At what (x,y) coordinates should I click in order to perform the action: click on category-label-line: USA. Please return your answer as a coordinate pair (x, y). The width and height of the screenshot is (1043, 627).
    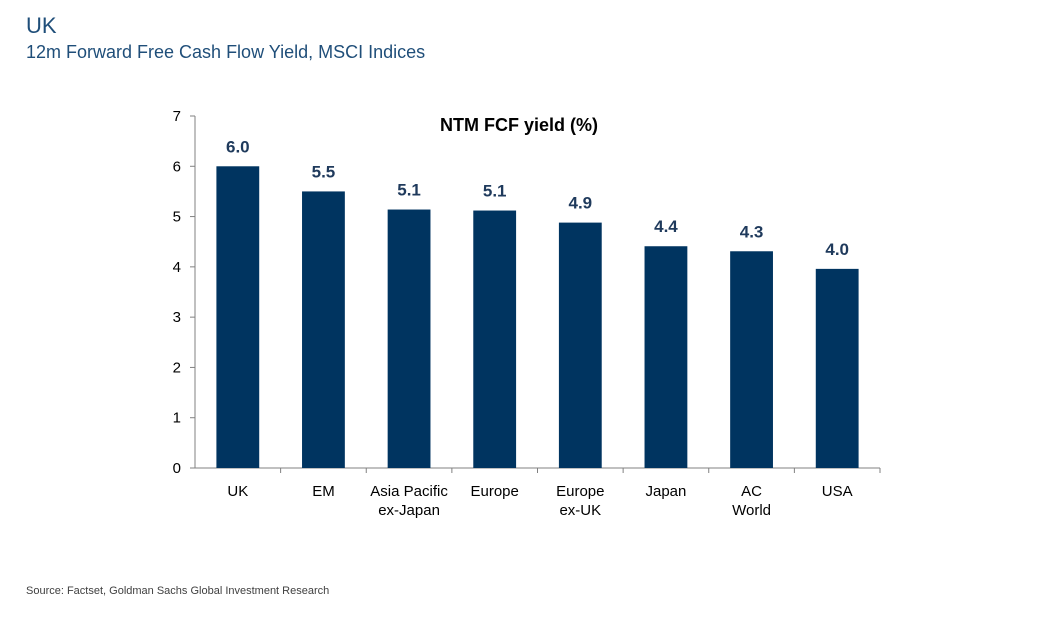
    Looking at the image, I should click on (837, 491).